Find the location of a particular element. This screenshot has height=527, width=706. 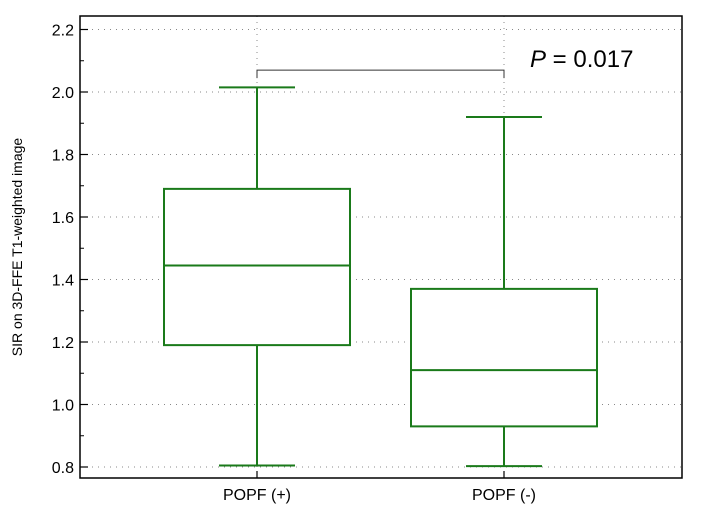

y-tick-label: 1.0 is located at coordinates (63, 406).